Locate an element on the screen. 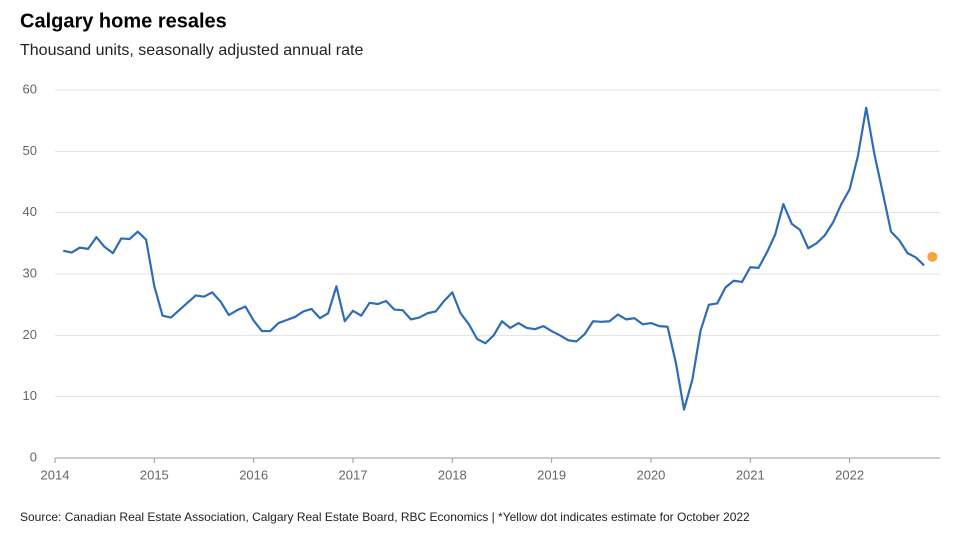 The width and height of the screenshot is (980, 539). y-tick-label: 60 is located at coordinates (30, 88).